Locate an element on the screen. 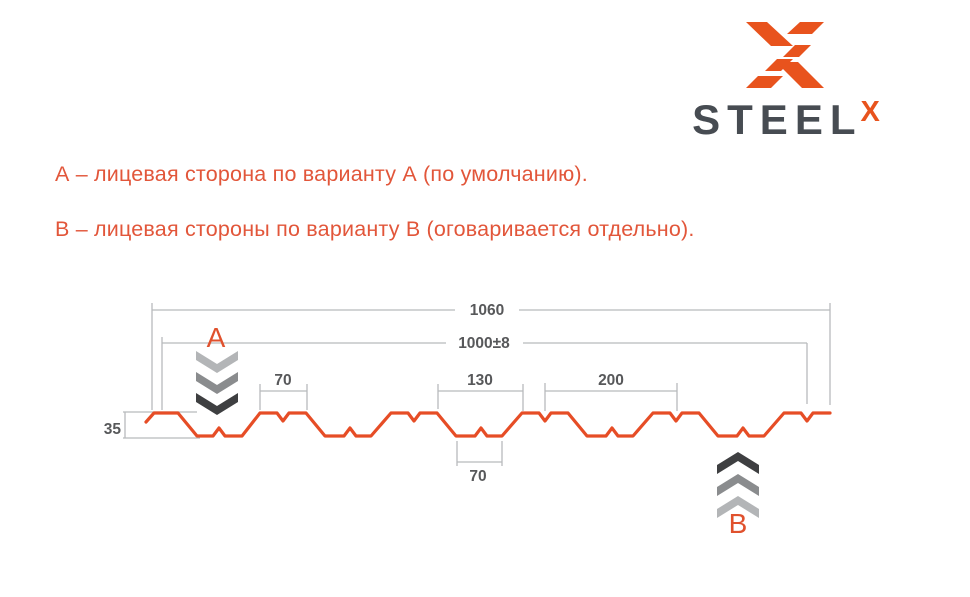  dim-overall-width: 1060 is located at coordinates (491, 356).